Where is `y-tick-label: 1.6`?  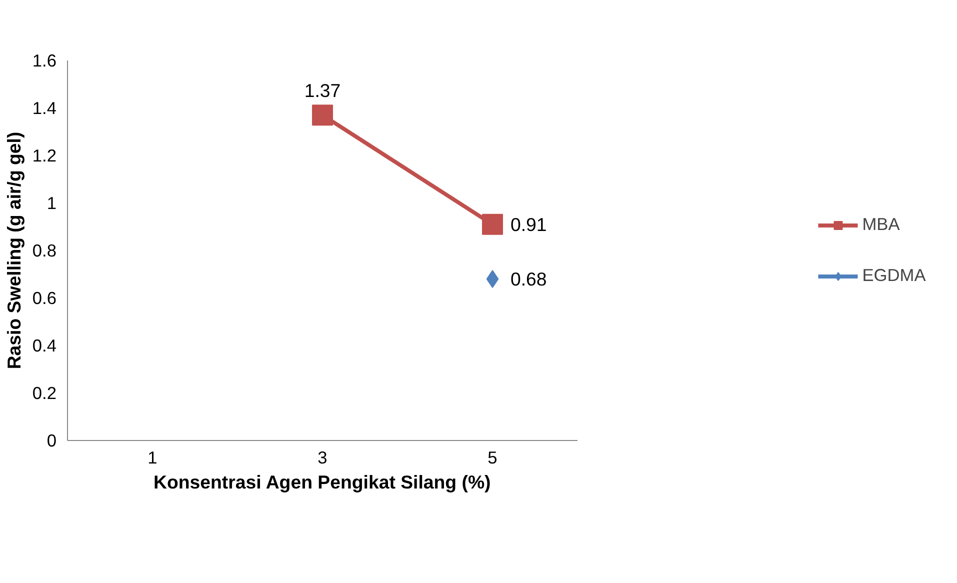
y-tick-label: 1.6 is located at coordinates (44, 60).